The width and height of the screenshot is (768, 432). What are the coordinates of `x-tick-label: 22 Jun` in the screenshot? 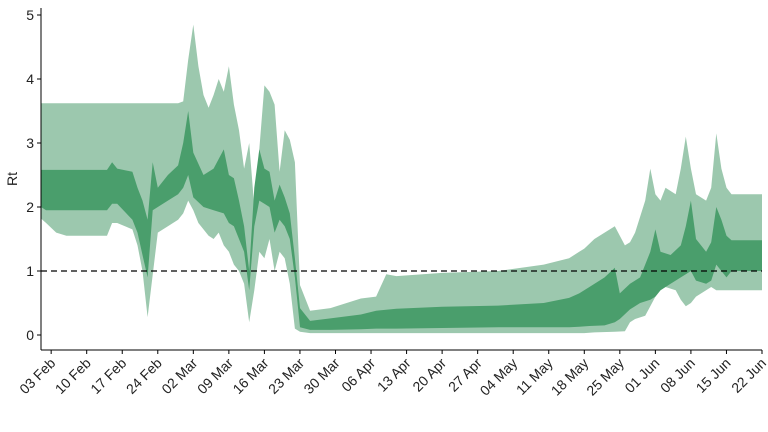 It's located at (748, 375).